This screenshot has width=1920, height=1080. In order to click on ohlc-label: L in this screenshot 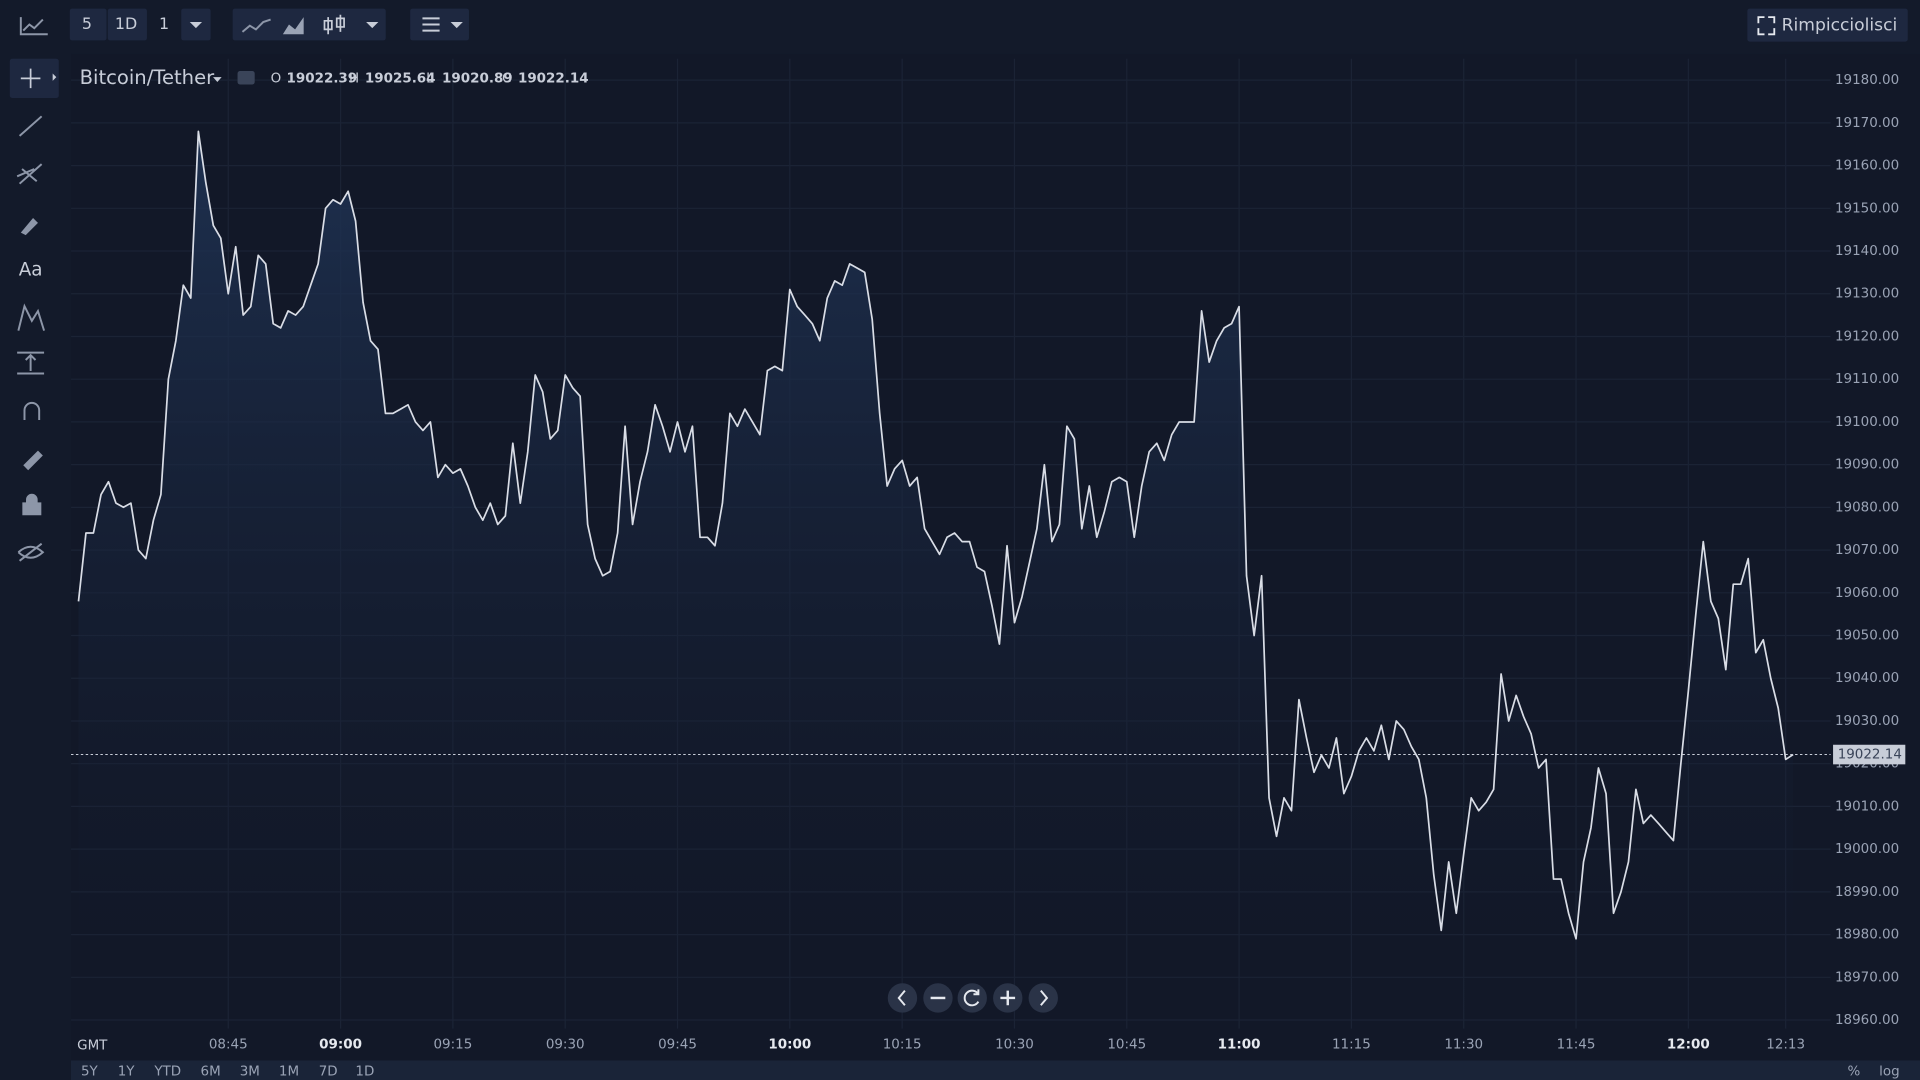, I will do `click(430, 78)`.